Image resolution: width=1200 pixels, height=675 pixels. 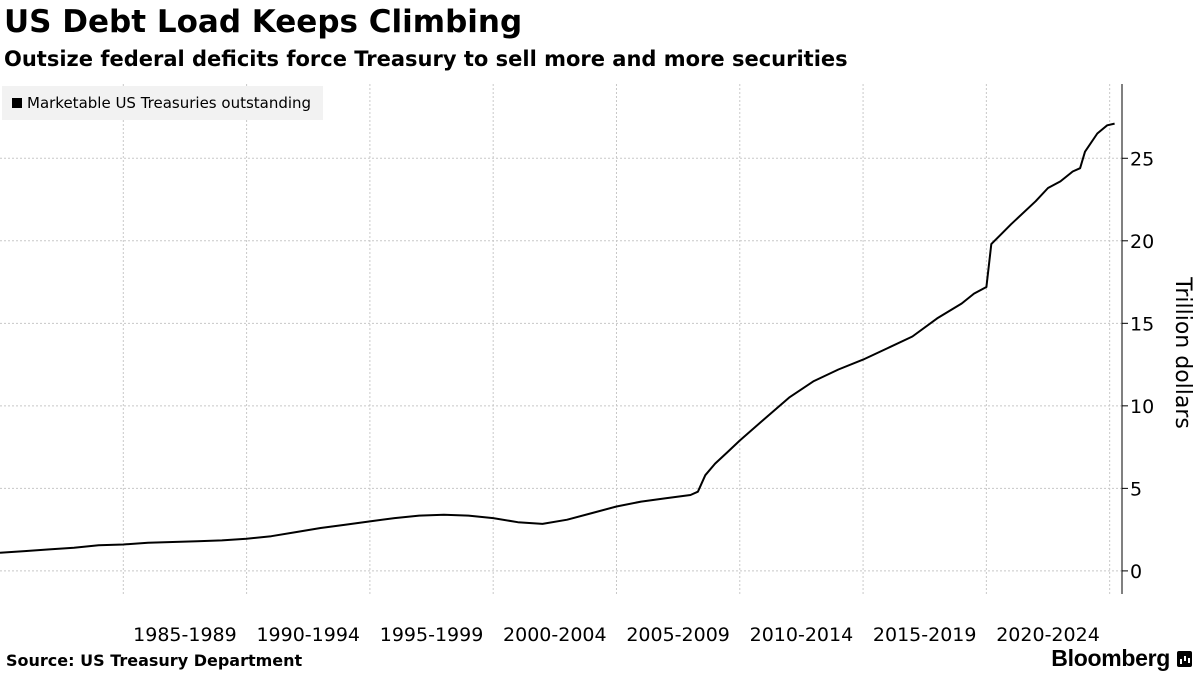 I want to click on y-axis-title: Trillion dollars, so click(x=1182, y=352).